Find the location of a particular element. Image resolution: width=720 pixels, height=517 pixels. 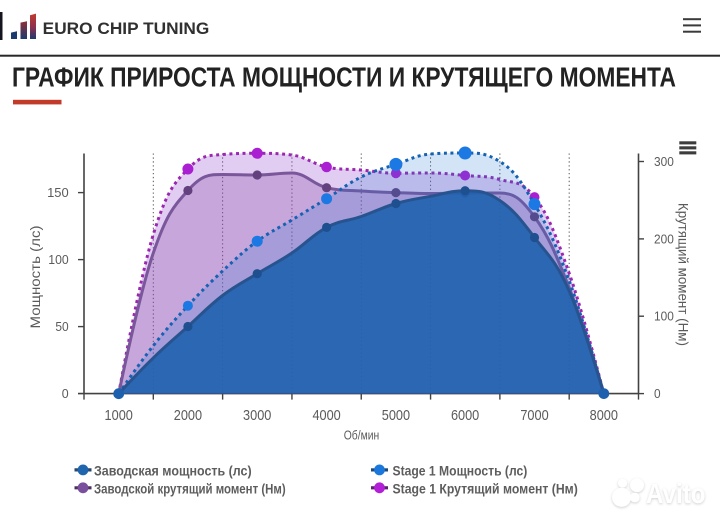

svg-text: 6000 is located at coordinates (465, 415).